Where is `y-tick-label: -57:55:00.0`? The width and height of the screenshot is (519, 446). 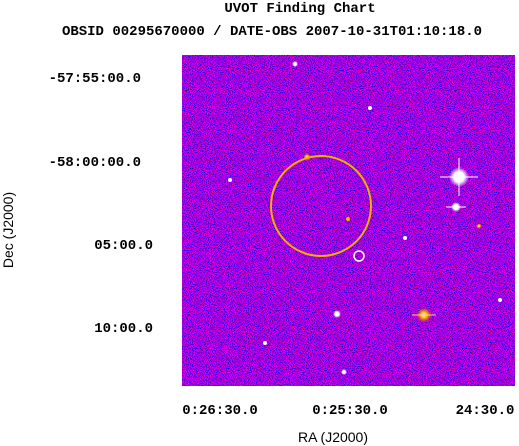
y-tick-label: -57:55:00.0 is located at coordinates (95, 79).